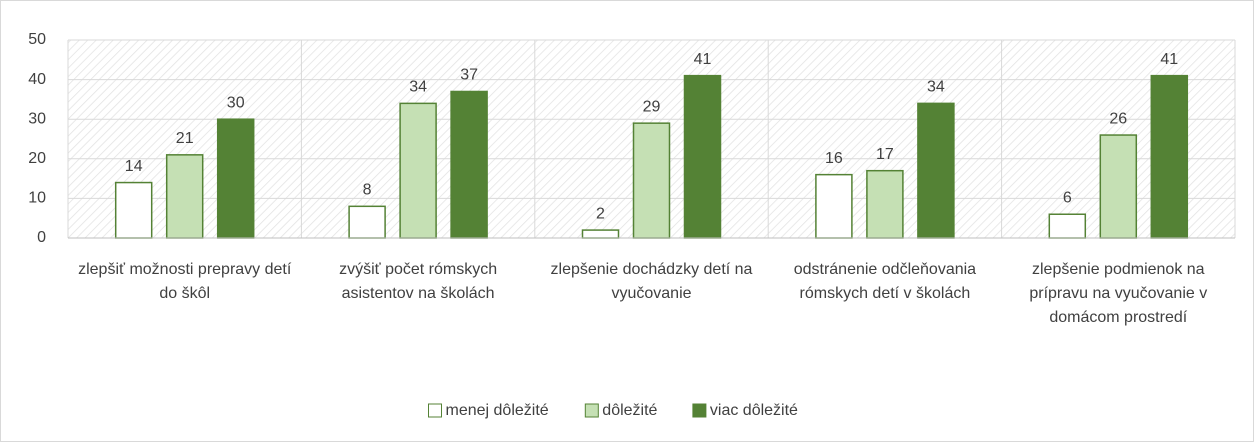 This screenshot has width=1255, height=443. I want to click on x-tick-label: zlepšiť možnosti prepravy detí do škôl, so click(185, 281).